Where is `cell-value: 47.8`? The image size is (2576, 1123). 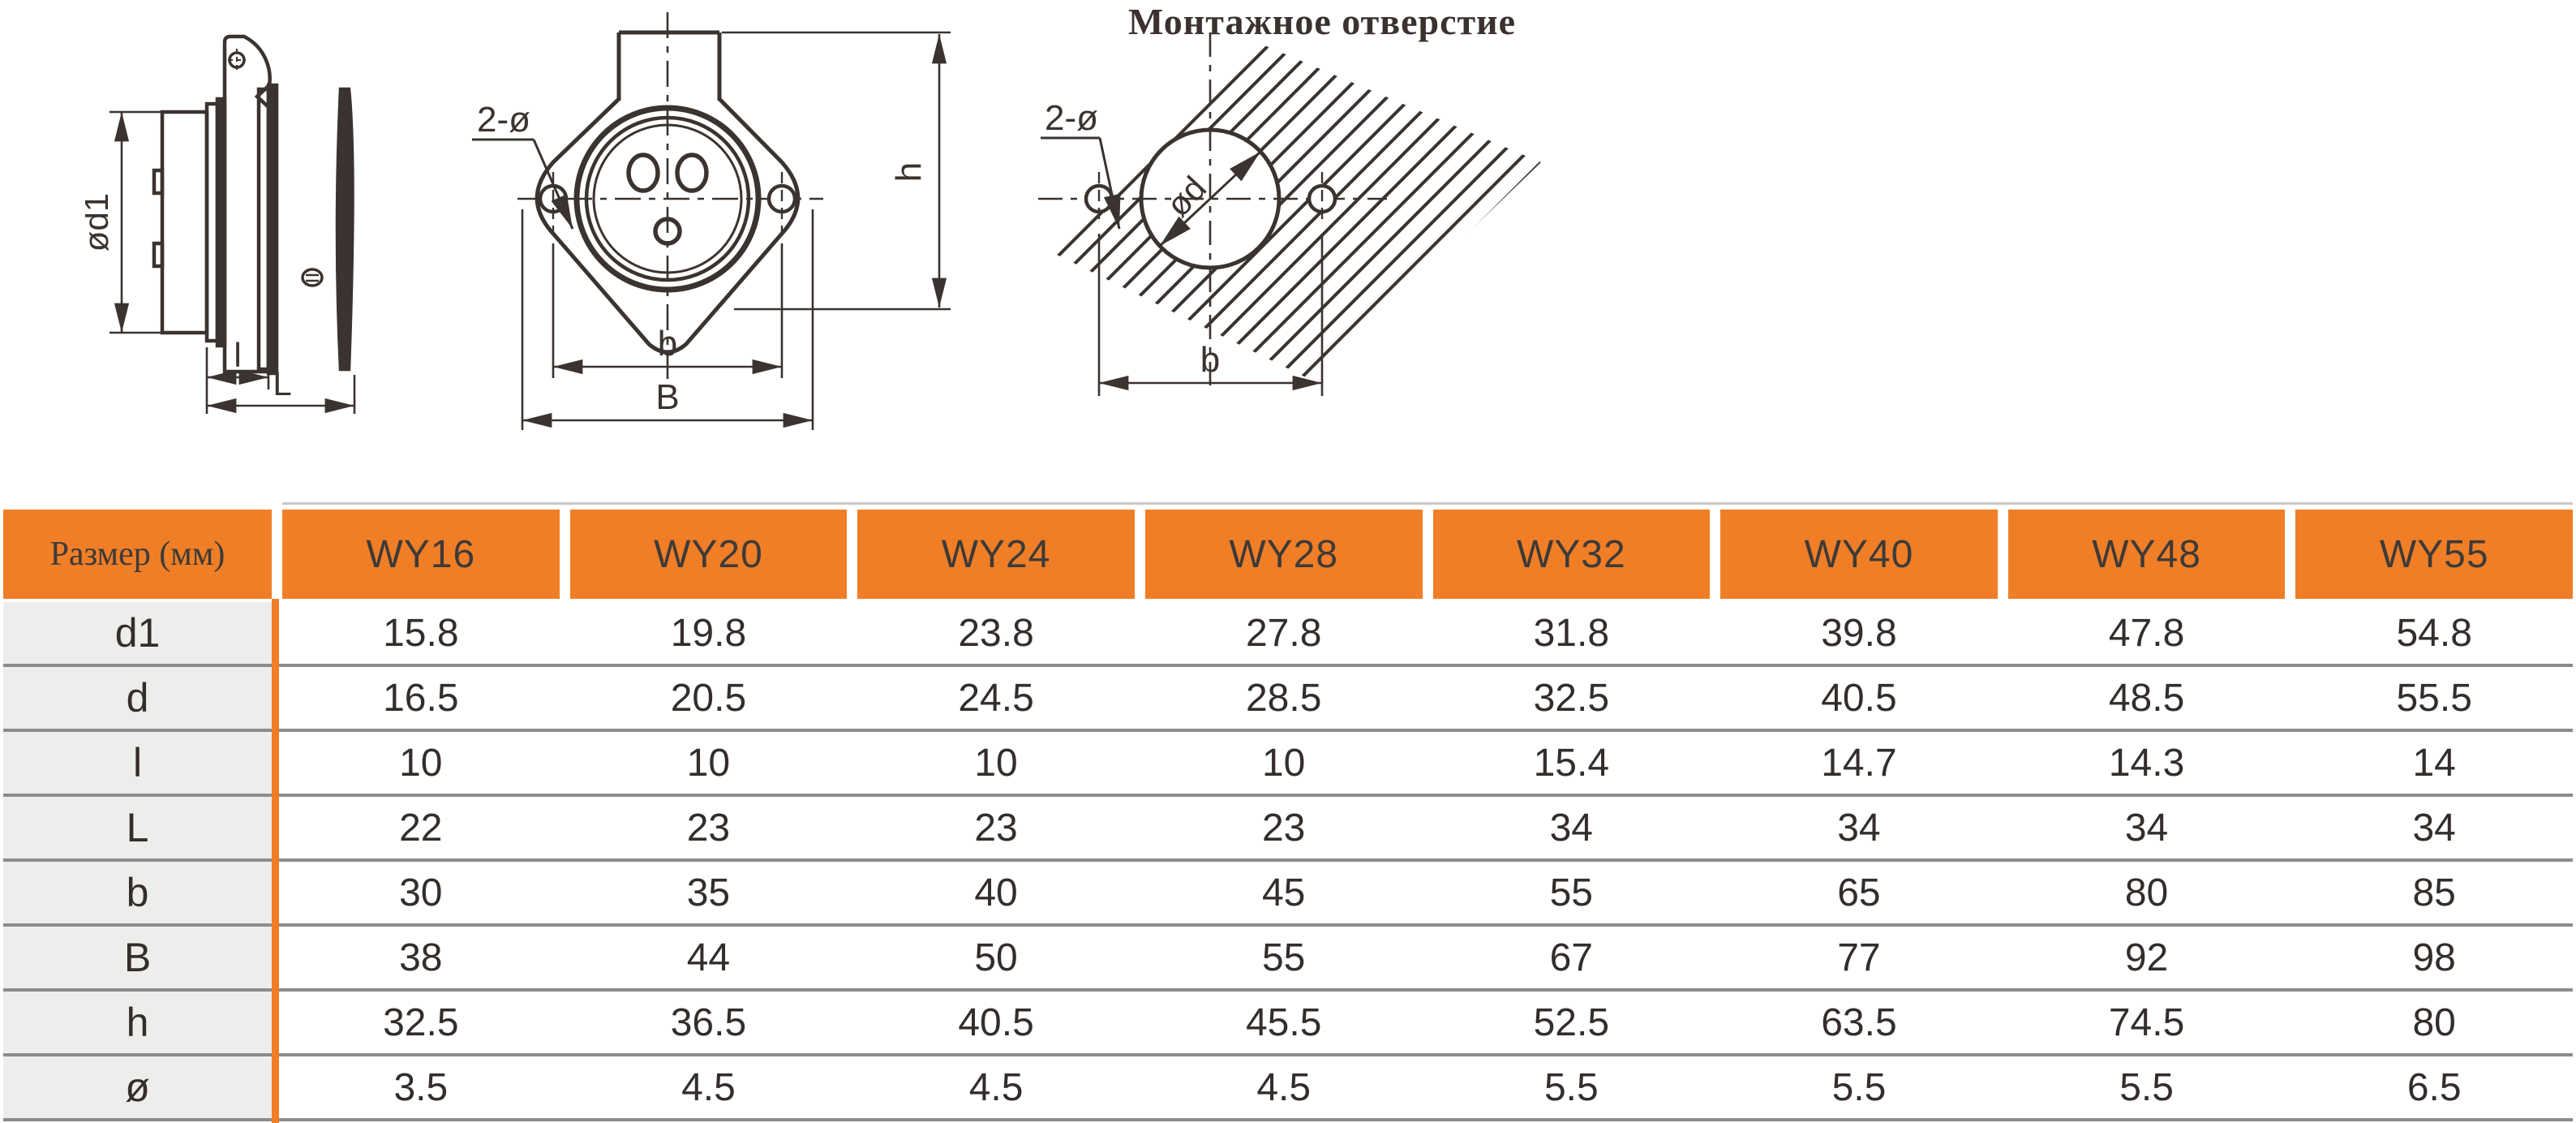 cell-value: 47.8 is located at coordinates (2146, 633).